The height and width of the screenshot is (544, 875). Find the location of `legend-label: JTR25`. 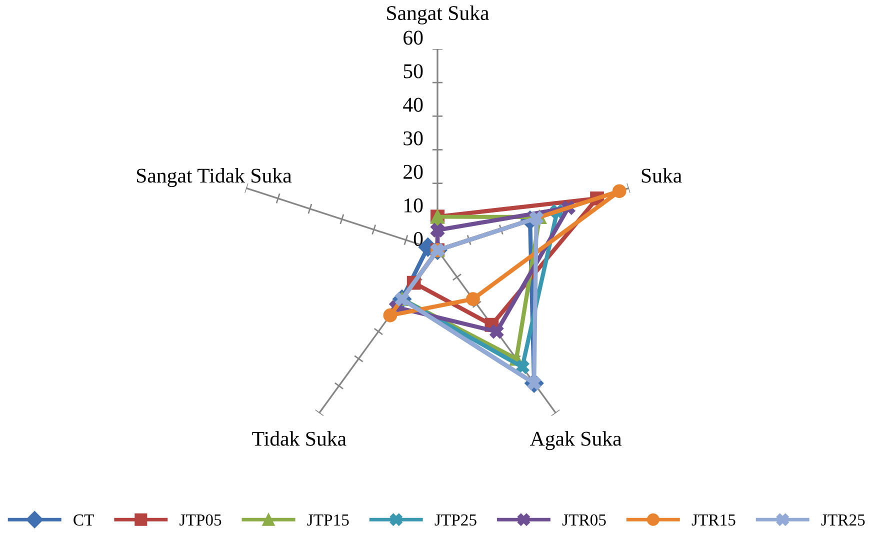

legend-label: JTR25 is located at coordinates (843, 520).